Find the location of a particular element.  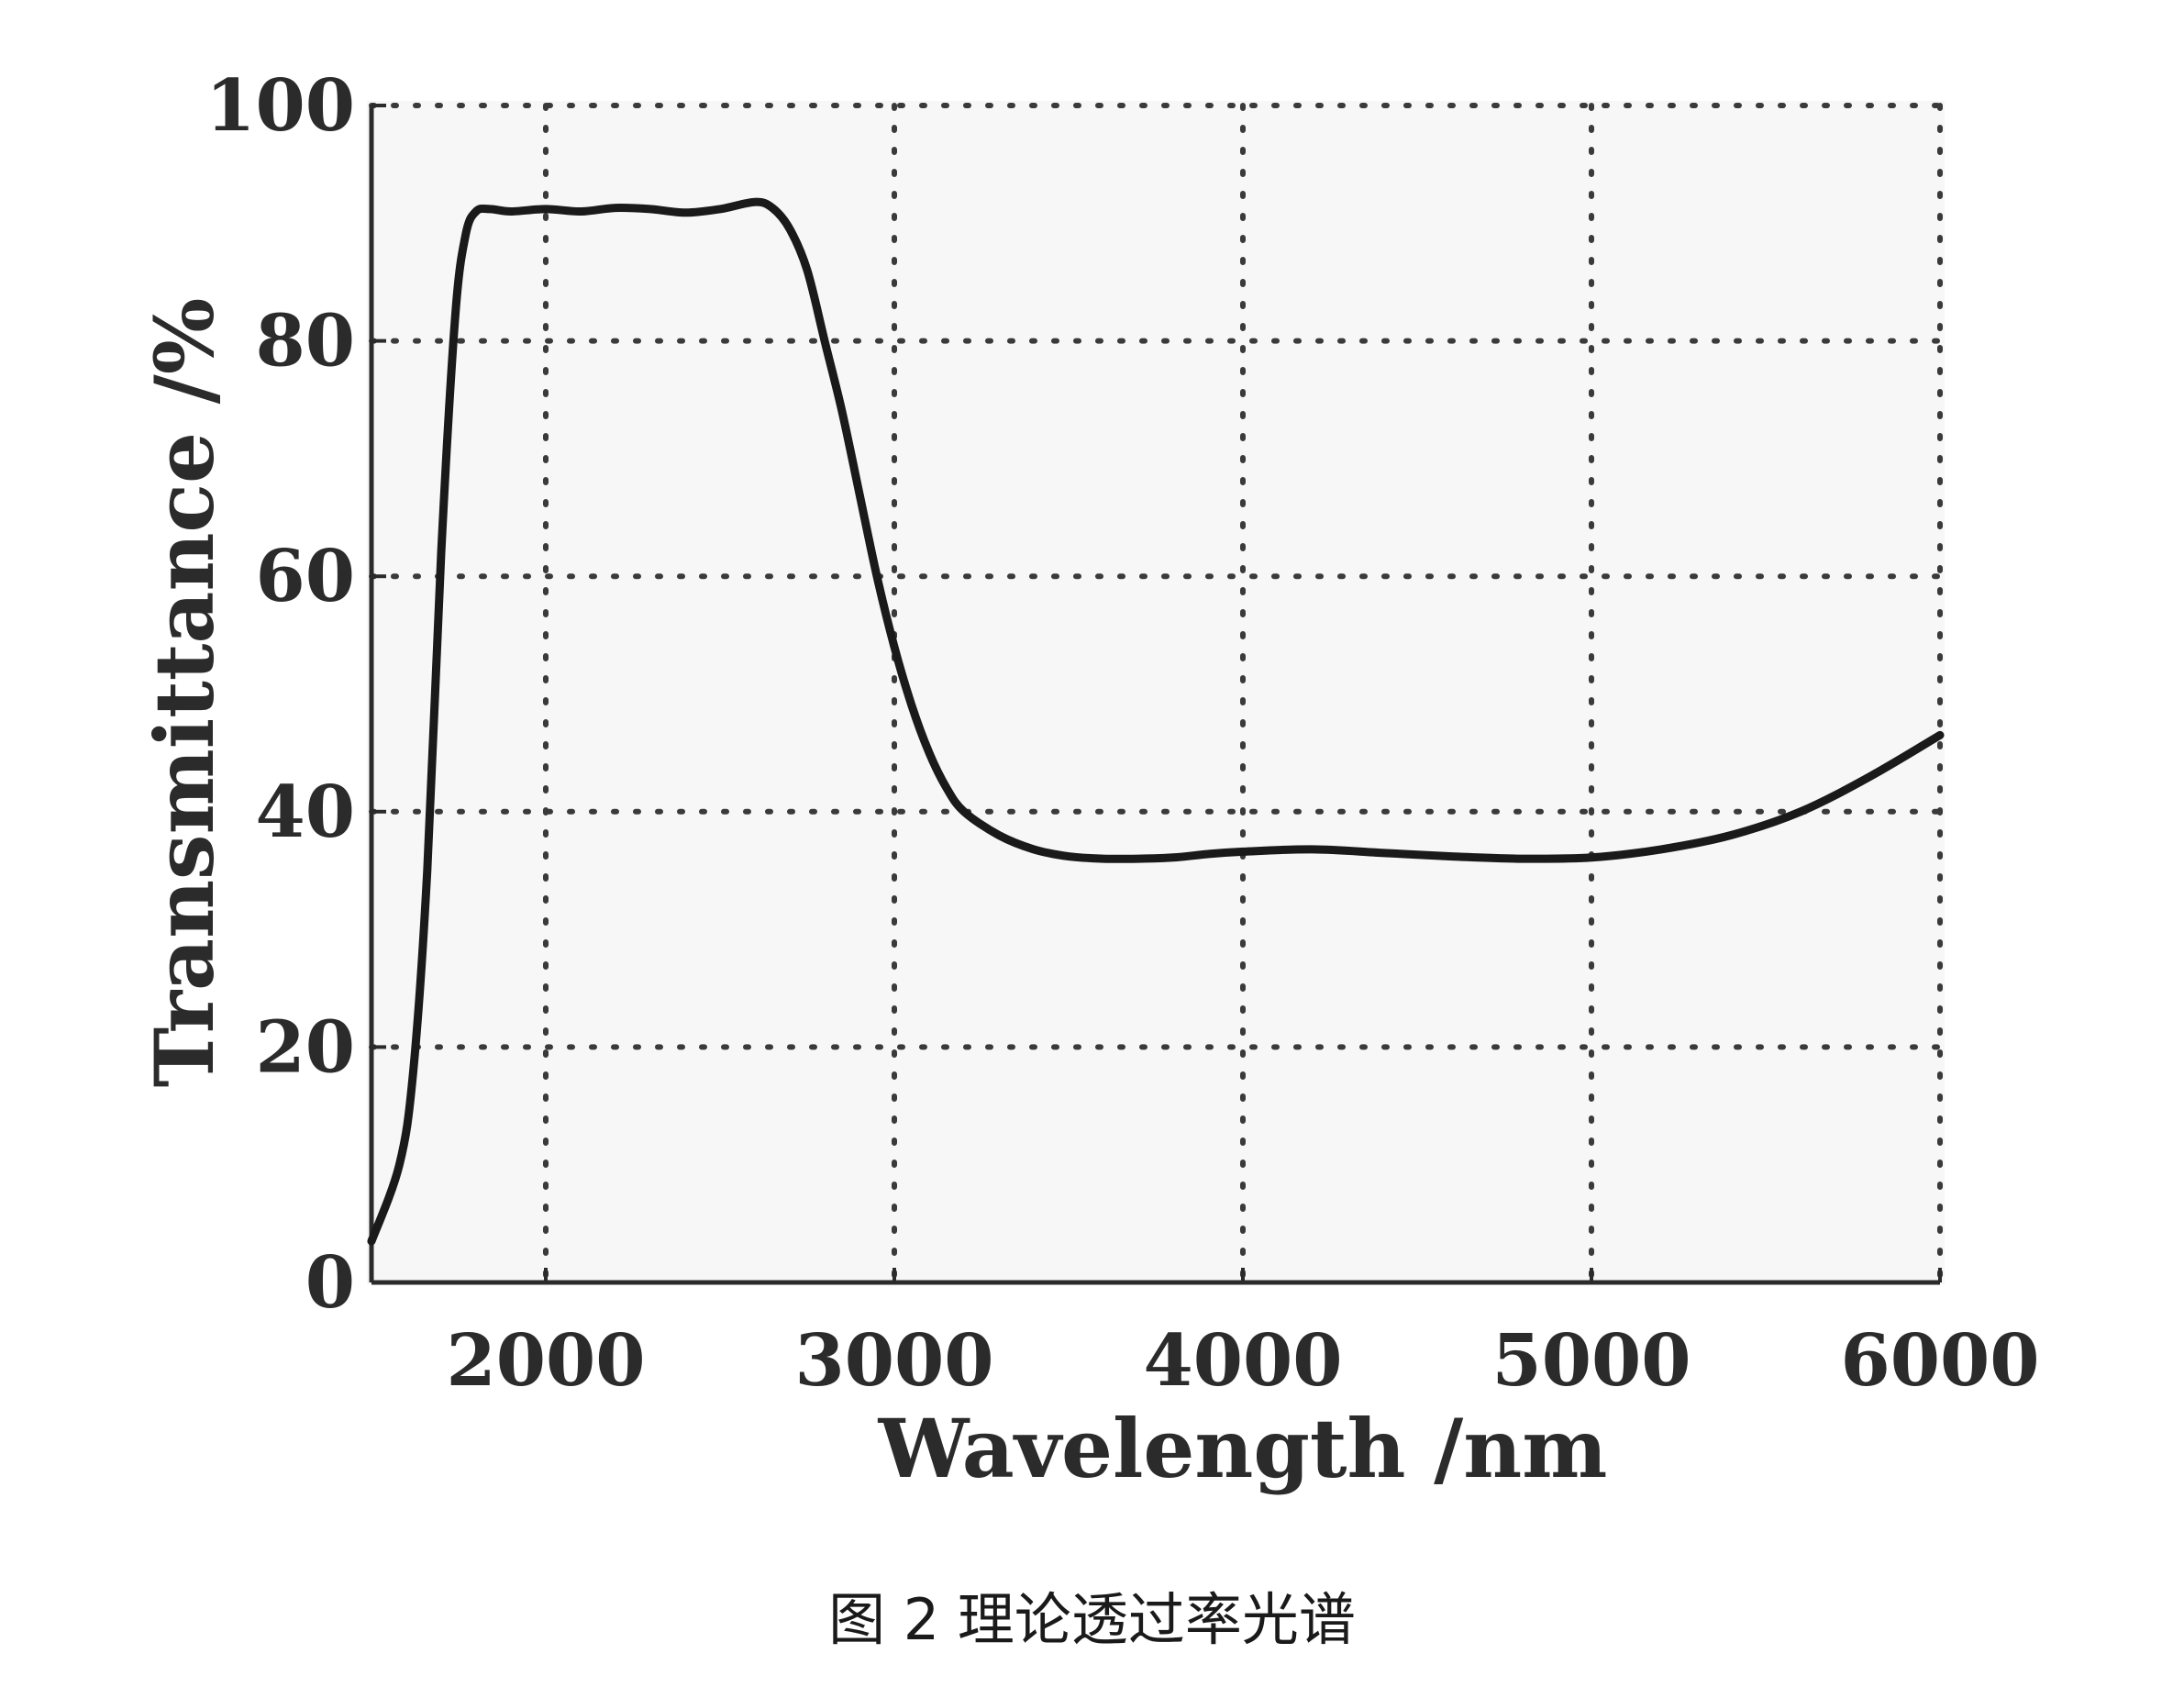

x-tick-label: 4000 is located at coordinates (1242, 1361).